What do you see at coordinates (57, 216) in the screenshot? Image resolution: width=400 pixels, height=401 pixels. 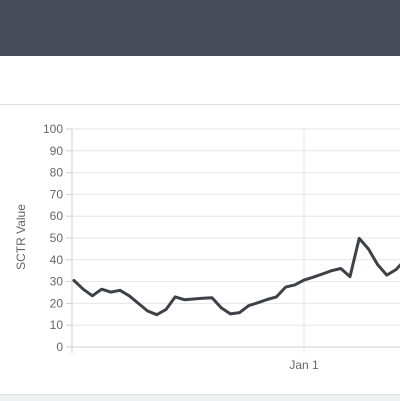 I see `y-tick-label: 60` at bounding box center [57, 216].